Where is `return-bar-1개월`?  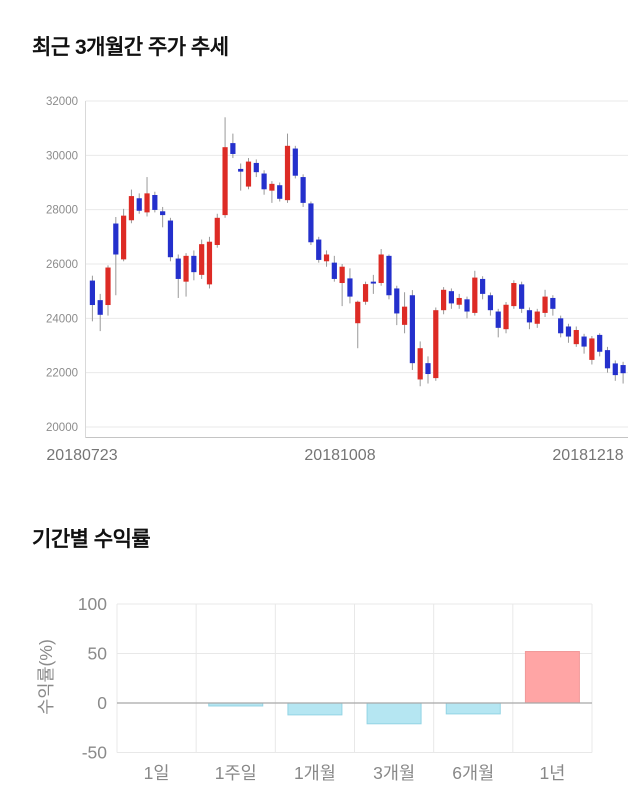
return-bar-1개월 is located at coordinates (315, 709).